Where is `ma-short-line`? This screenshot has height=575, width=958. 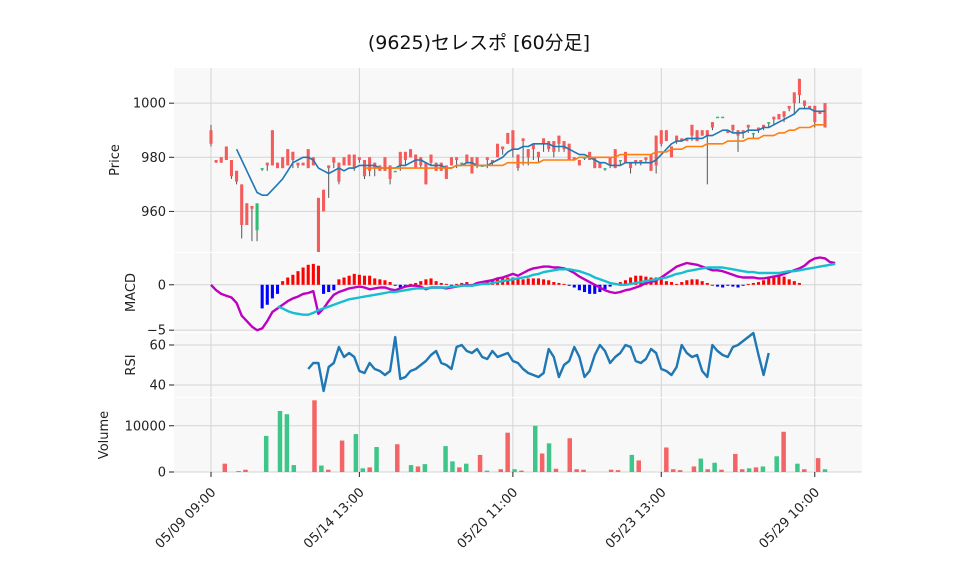 ma-short-line is located at coordinates (530, 151).